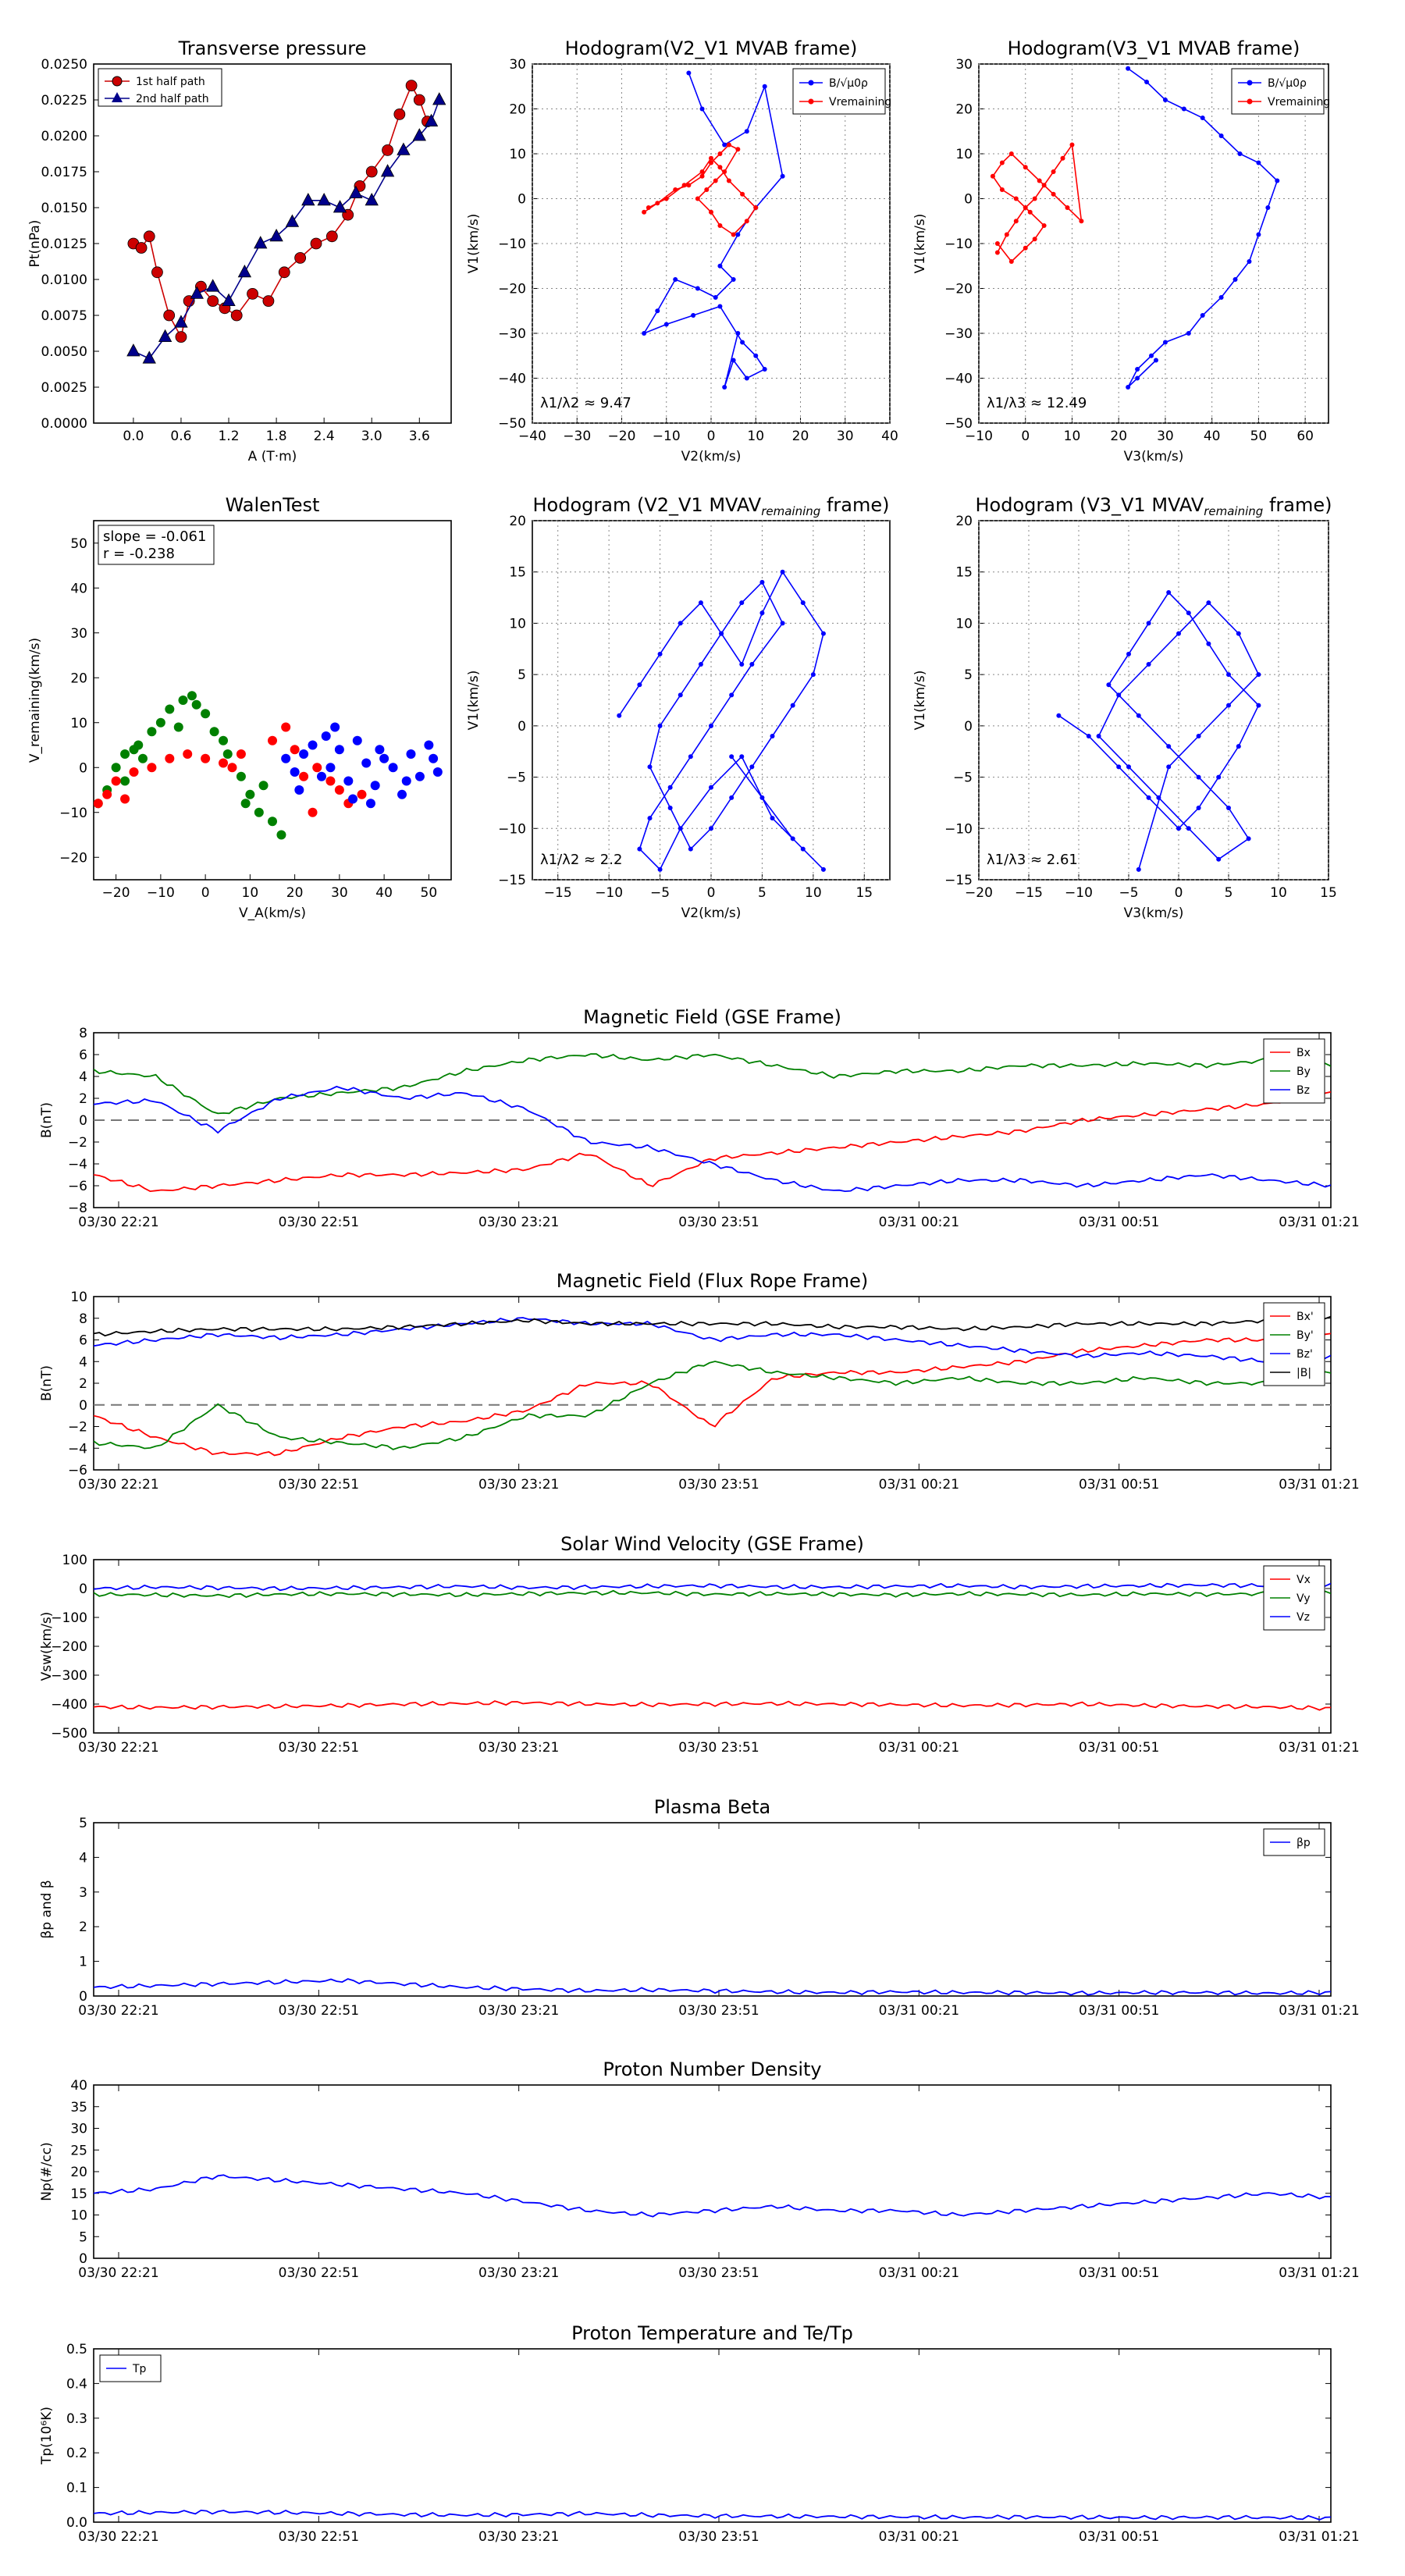 The height and width of the screenshot is (2576, 1405). I want to click on transverse-ytick-label: 0.0000, so click(64, 424).